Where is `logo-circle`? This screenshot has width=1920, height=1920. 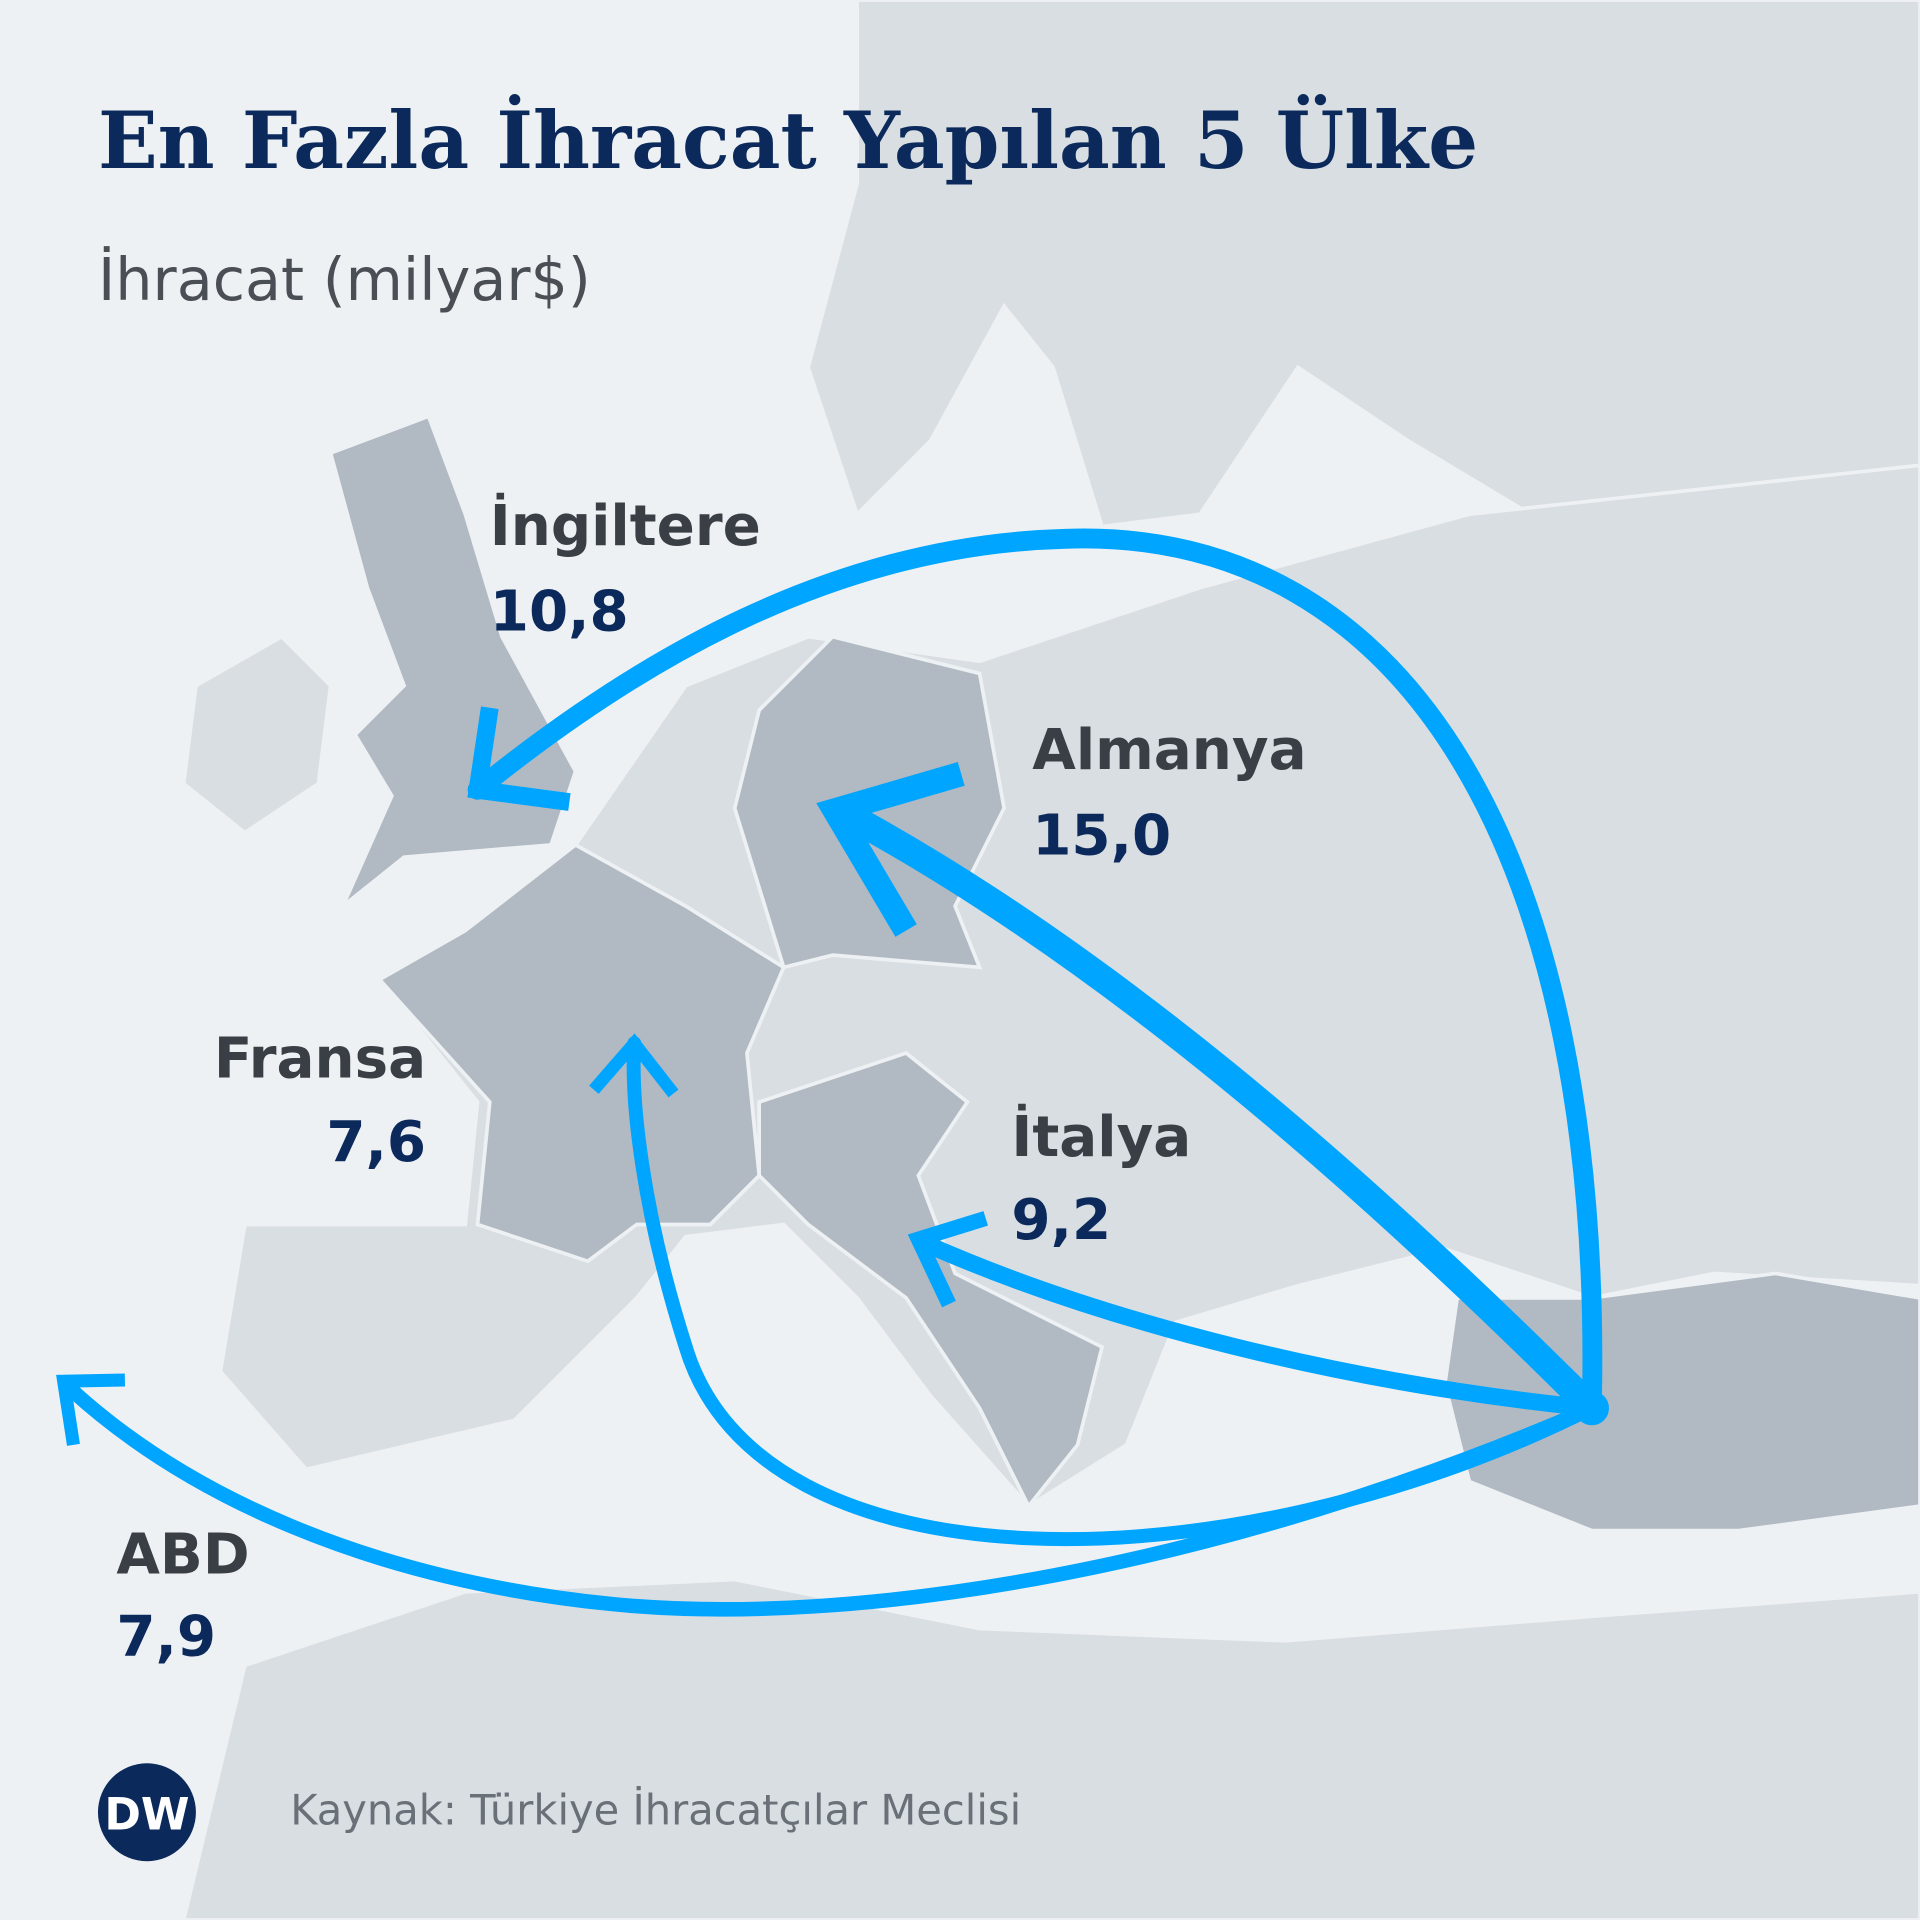
logo-circle is located at coordinates (146, 1812).